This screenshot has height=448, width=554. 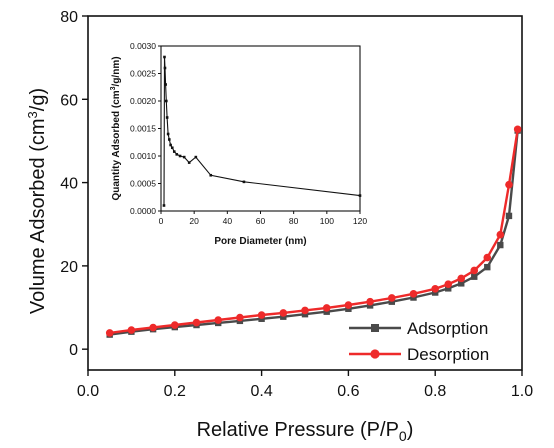 I want to click on inset-x-tick-label: 0, so click(x=161, y=221).